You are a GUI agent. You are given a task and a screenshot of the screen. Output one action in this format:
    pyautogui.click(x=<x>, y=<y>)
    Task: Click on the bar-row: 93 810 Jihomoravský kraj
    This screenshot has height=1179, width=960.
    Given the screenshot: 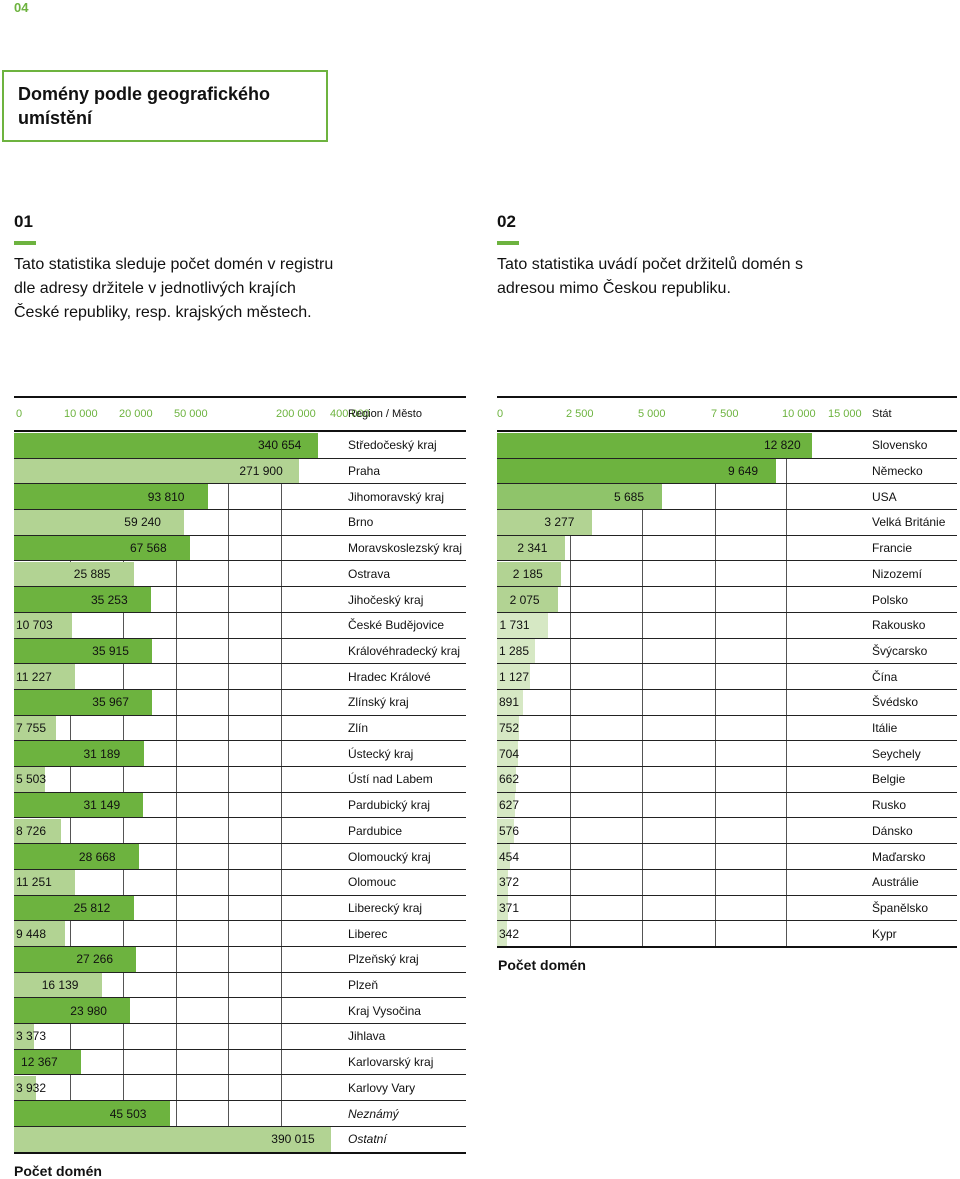 What is the action you would take?
    pyautogui.click(x=240, y=497)
    